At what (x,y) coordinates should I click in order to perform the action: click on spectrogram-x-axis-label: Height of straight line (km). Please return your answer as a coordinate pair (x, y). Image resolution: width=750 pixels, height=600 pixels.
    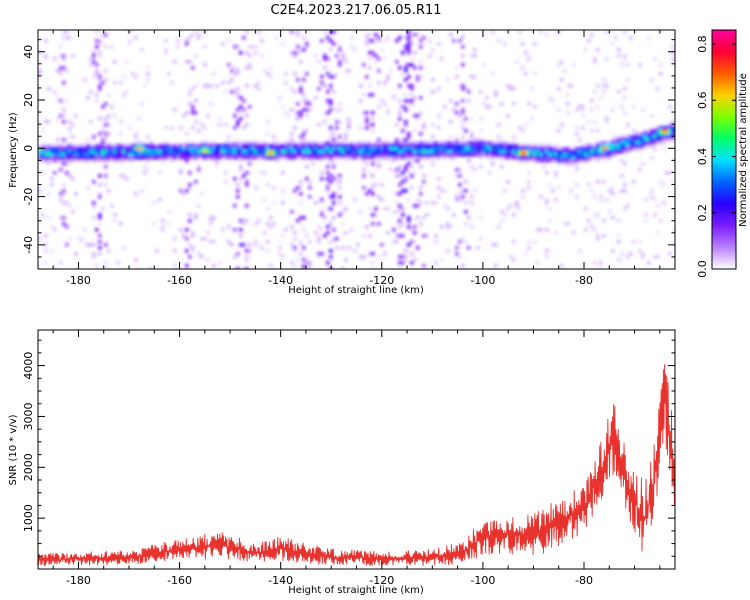
    Looking at the image, I should click on (356, 290).